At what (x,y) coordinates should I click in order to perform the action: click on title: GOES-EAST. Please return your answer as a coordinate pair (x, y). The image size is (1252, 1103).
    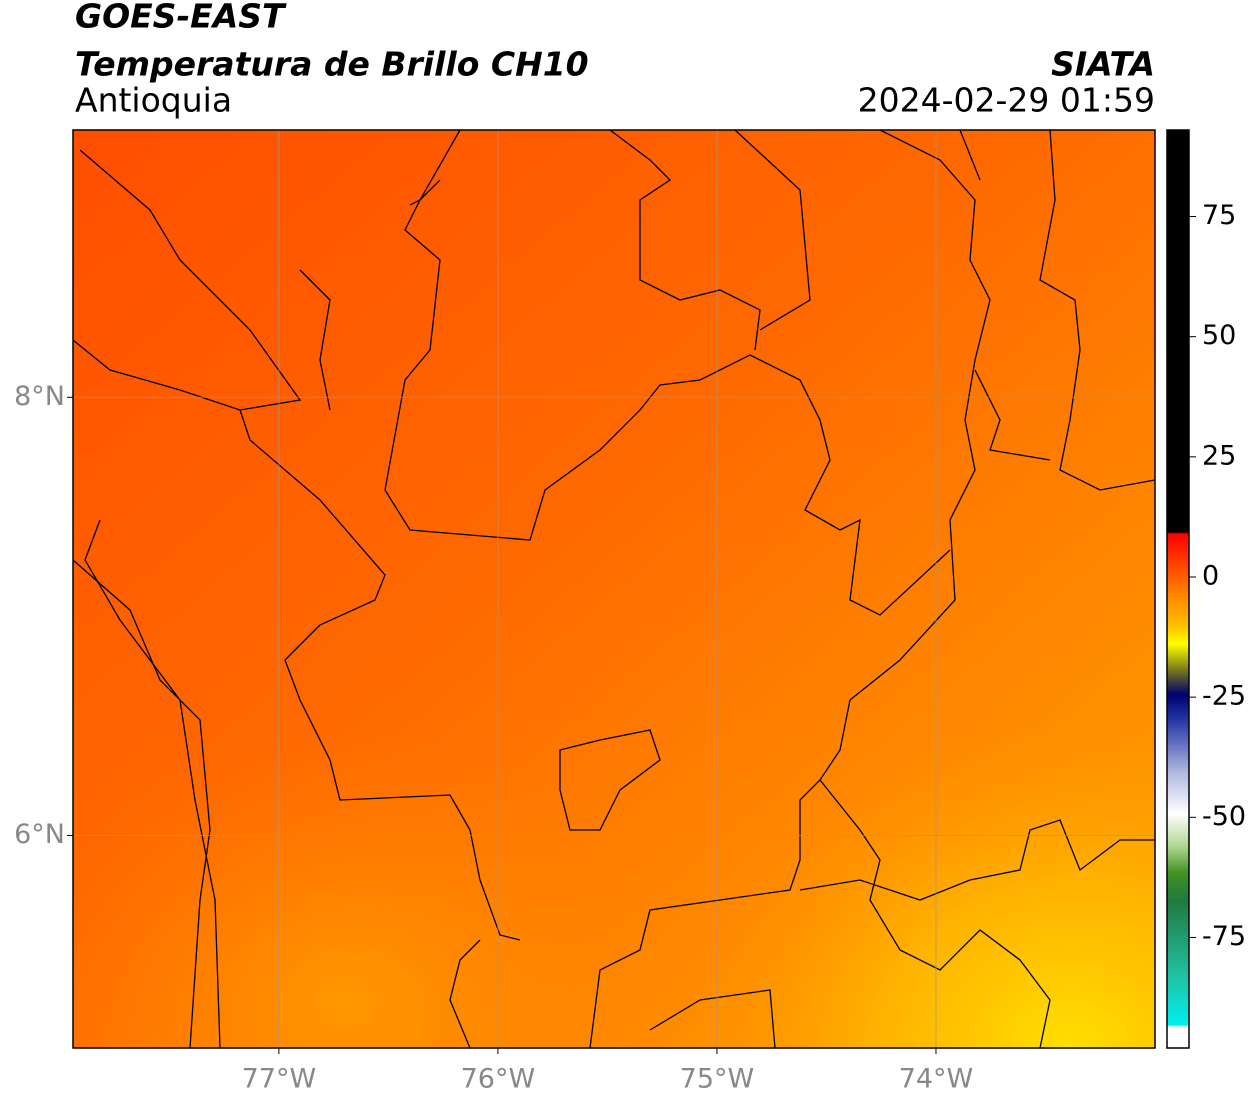
    Looking at the image, I should click on (181, 18).